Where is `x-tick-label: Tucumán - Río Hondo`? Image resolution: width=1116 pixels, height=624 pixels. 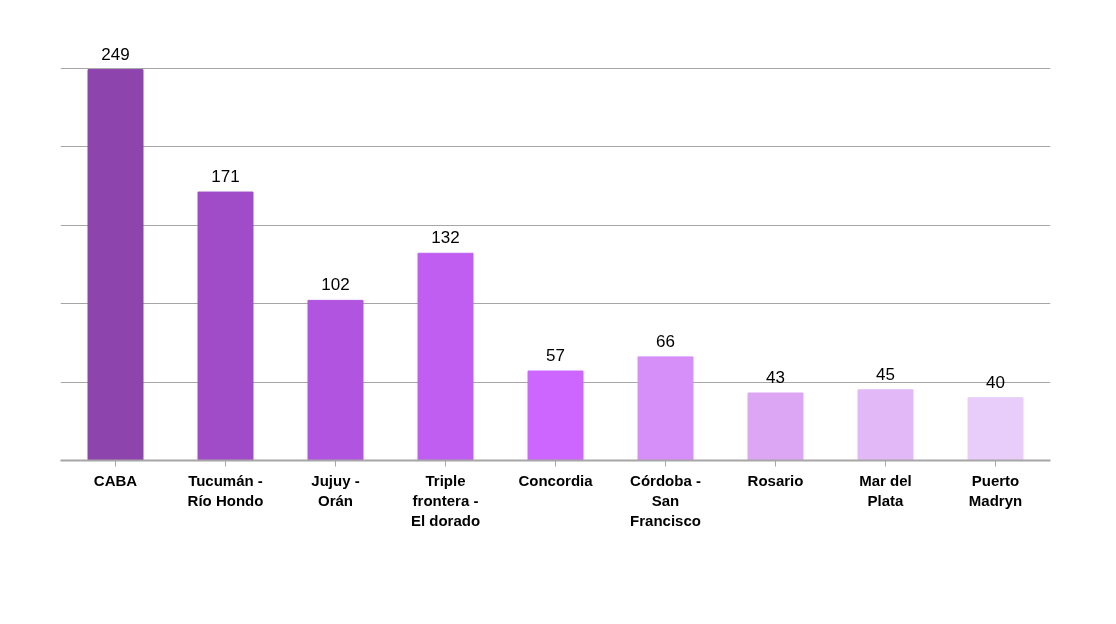
x-tick-label: Tucumán - Río Hondo is located at coordinates (225, 490).